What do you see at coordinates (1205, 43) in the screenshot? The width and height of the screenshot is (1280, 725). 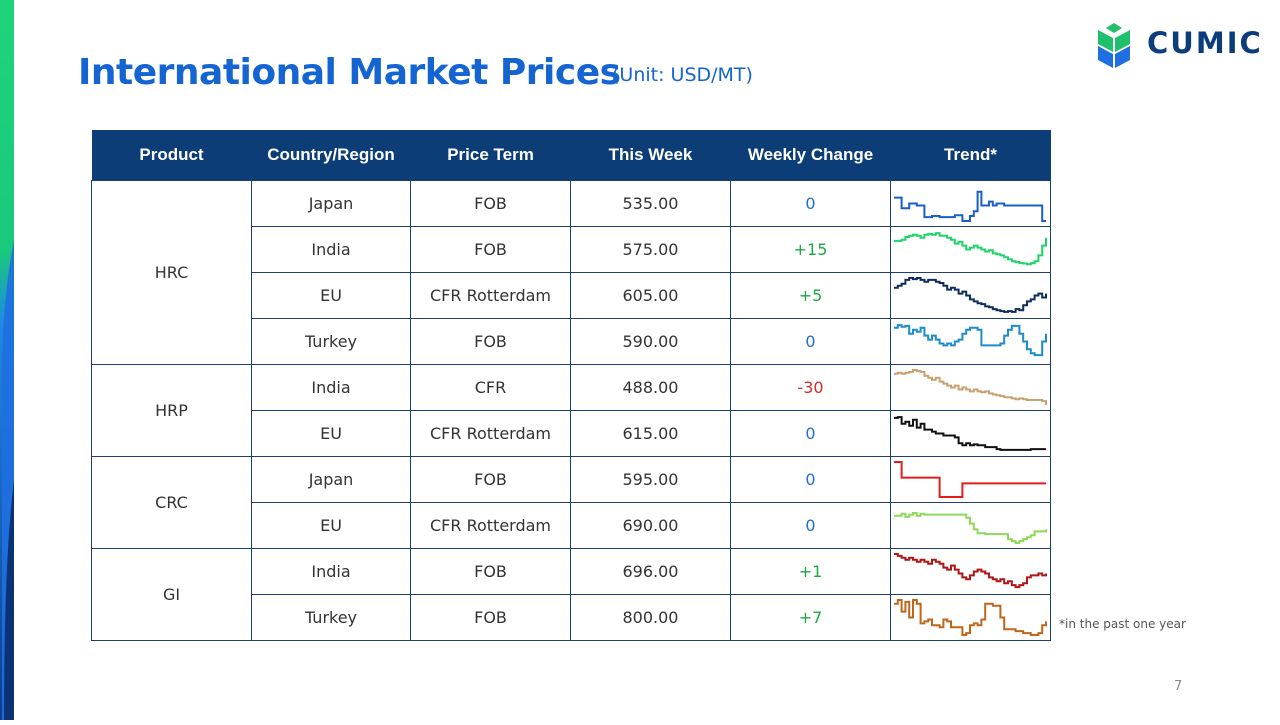 I see `brand-name: CUMIC` at bounding box center [1205, 43].